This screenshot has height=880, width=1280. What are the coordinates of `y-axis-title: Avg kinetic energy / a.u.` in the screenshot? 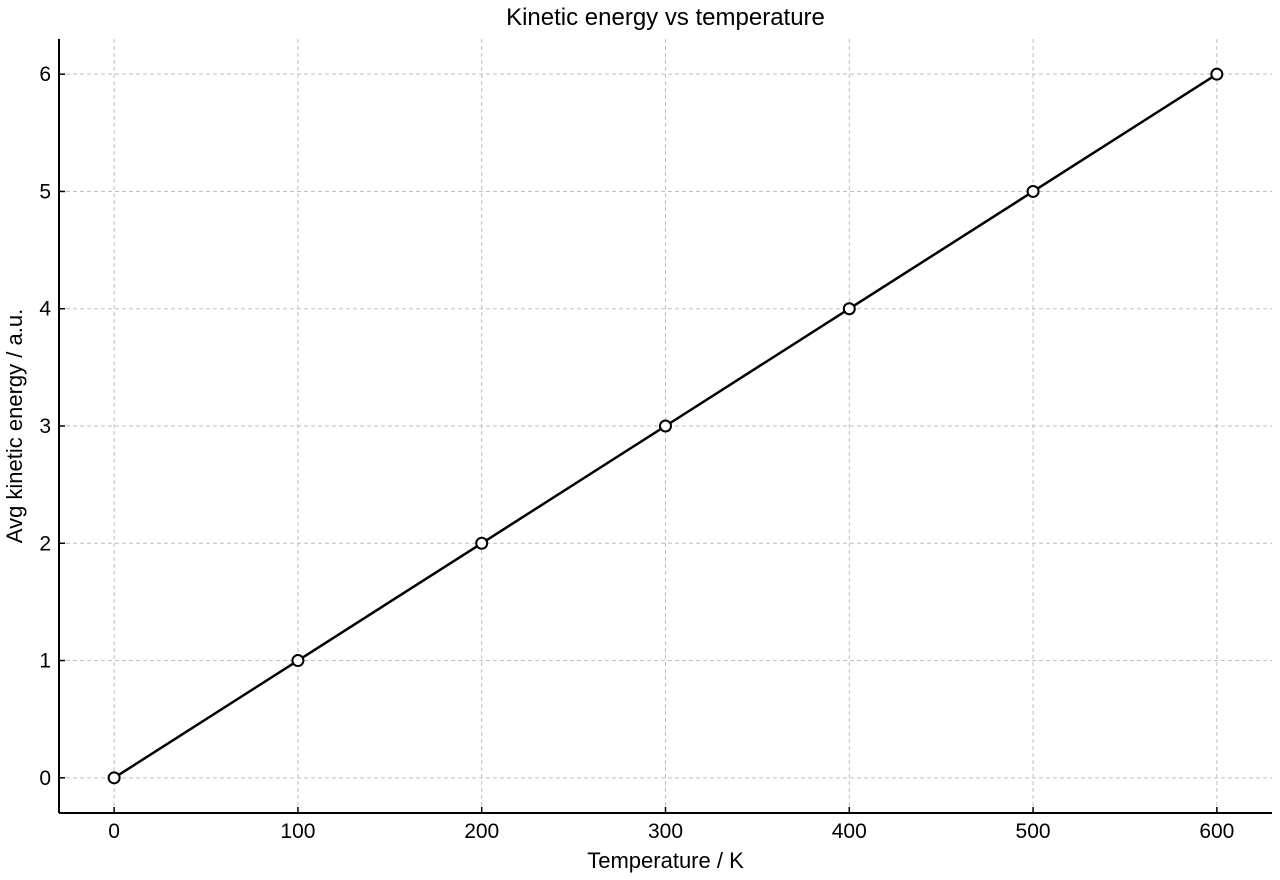 It's located at (14, 426).